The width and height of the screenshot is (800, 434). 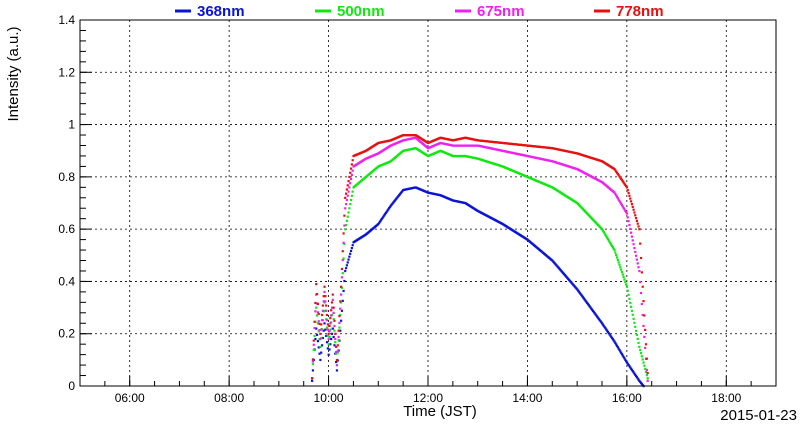 I want to click on x-tick-label: 10:00, so click(x=329, y=398).